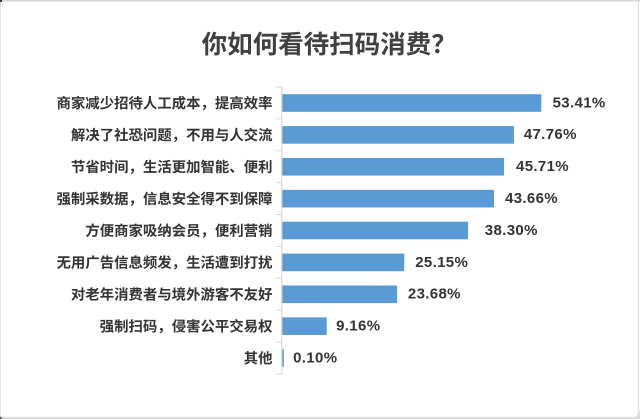 This screenshot has width=640, height=419. Describe the element at coordinates (434, 294) in the screenshot. I see `svg-text: 23.68%` at that location.